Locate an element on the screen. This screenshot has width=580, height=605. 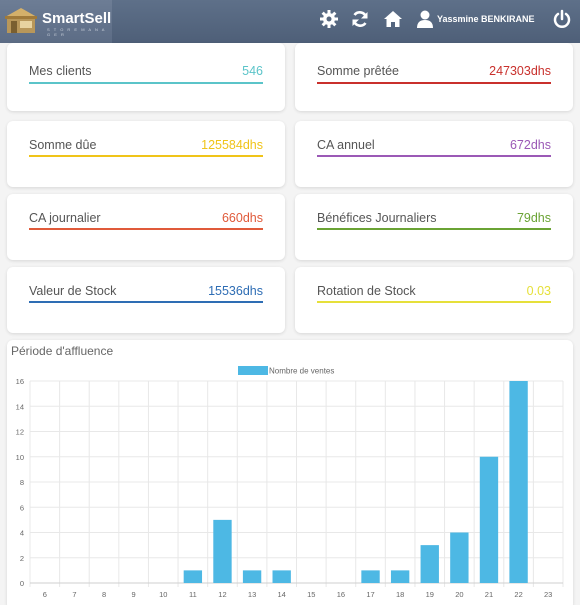
x-tick-label: 16 is located at coordinates (341, 594).